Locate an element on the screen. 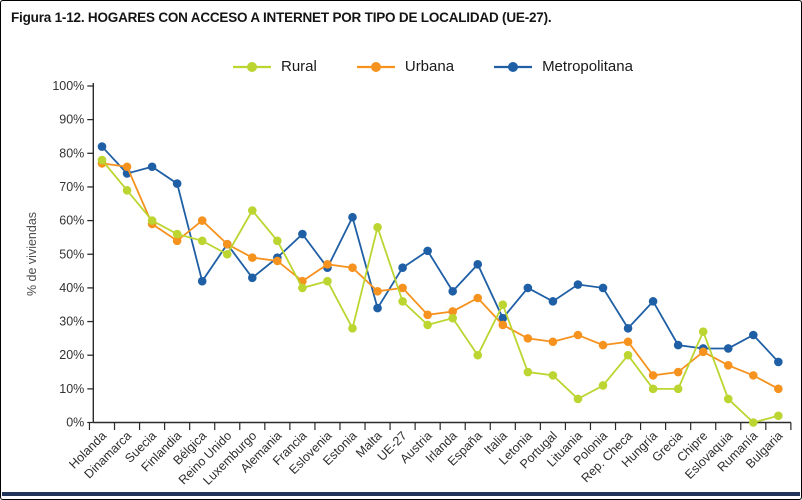 The width and height of the screenshot is (802, 500). y-tick-label: 50% is located at coordinates (71, 254).